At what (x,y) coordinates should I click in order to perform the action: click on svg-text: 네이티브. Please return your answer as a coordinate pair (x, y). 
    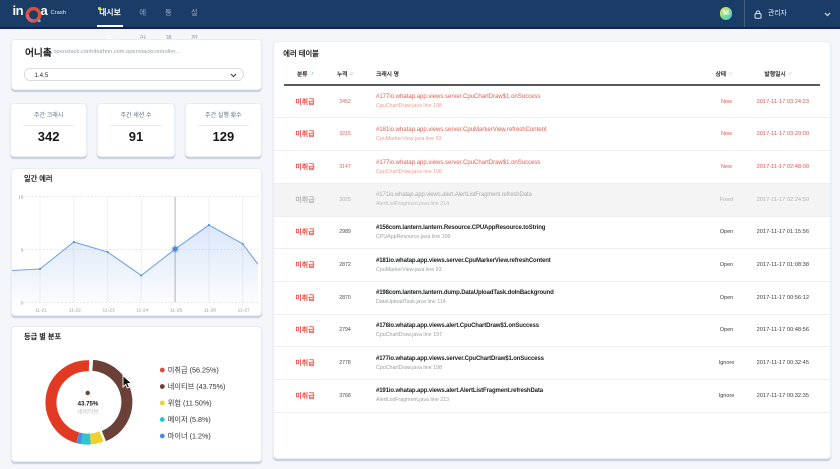
    Looking at the image, I should click on (88, 412).